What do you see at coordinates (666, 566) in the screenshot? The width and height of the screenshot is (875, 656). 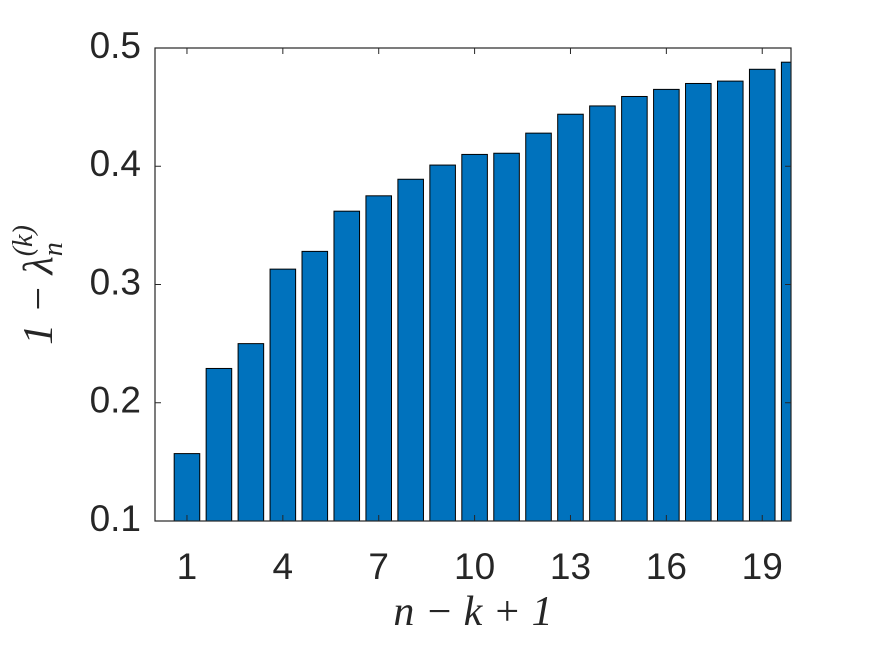 I see `x-tick-label: 16` at bounding box center [666, 566].